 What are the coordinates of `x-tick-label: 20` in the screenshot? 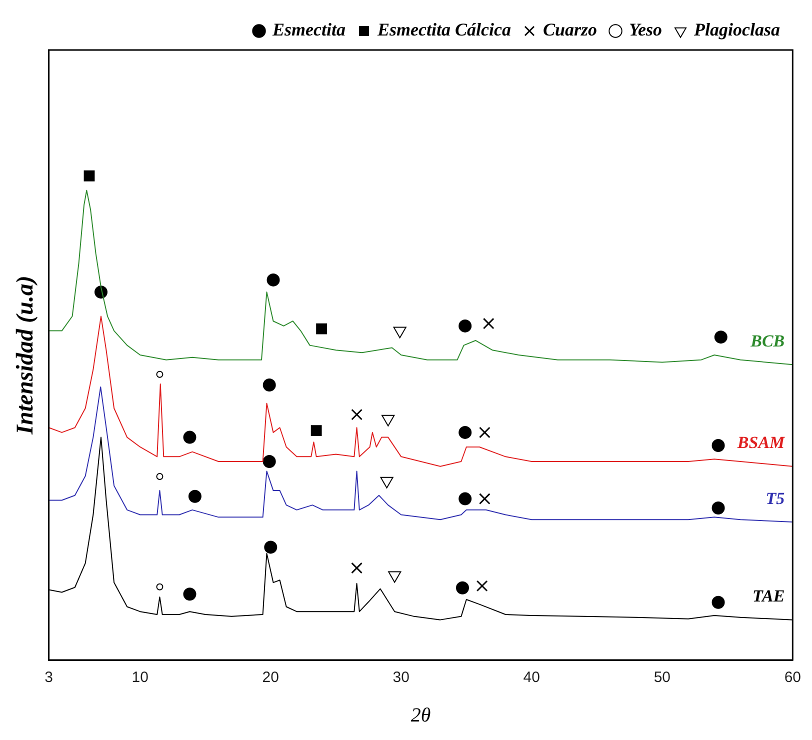 It's located at (270, 677).